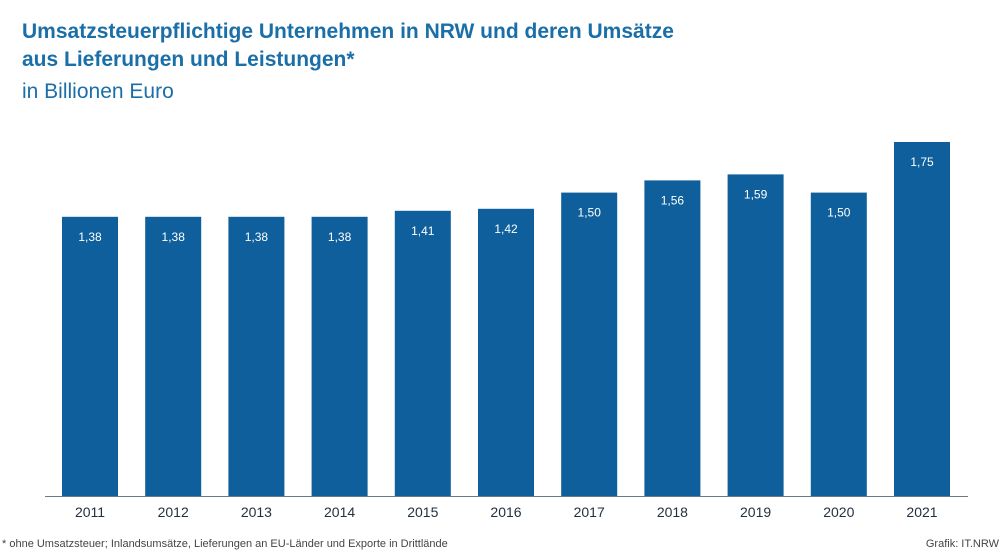  Describe the element at coordinates (755, 335) in the screenshot. I see `bar-2019` at that location.